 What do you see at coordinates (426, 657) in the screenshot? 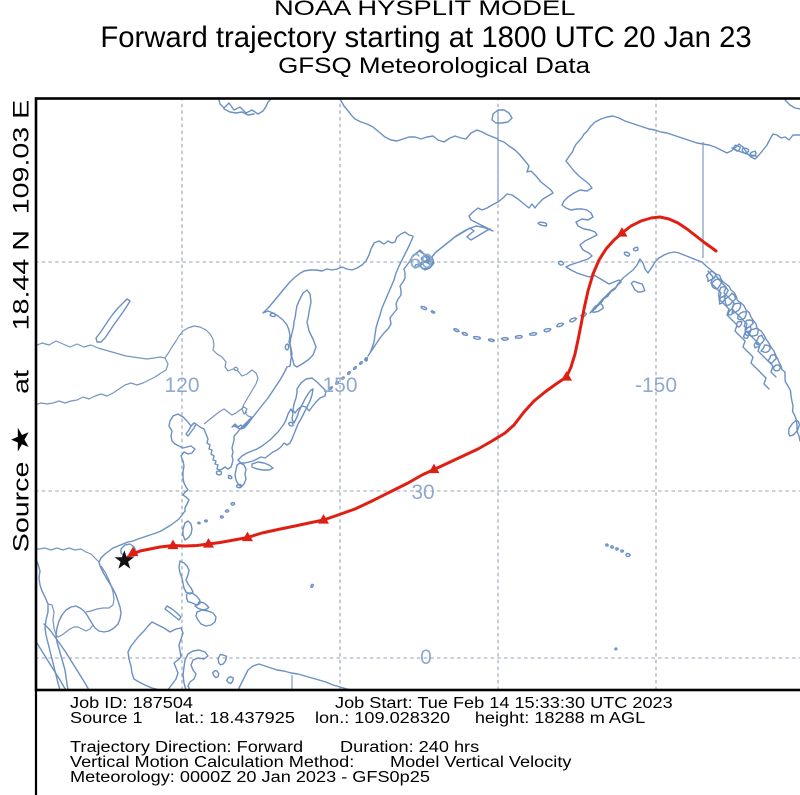
I see `svg-text: 0` at bounding box center [426, 657].